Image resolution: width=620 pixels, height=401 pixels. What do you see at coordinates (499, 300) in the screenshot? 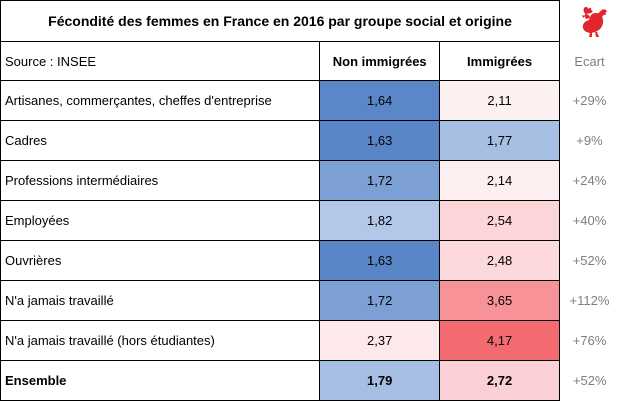
I see `cell-immigrees: 3,65` at bounding box center [499, 300].